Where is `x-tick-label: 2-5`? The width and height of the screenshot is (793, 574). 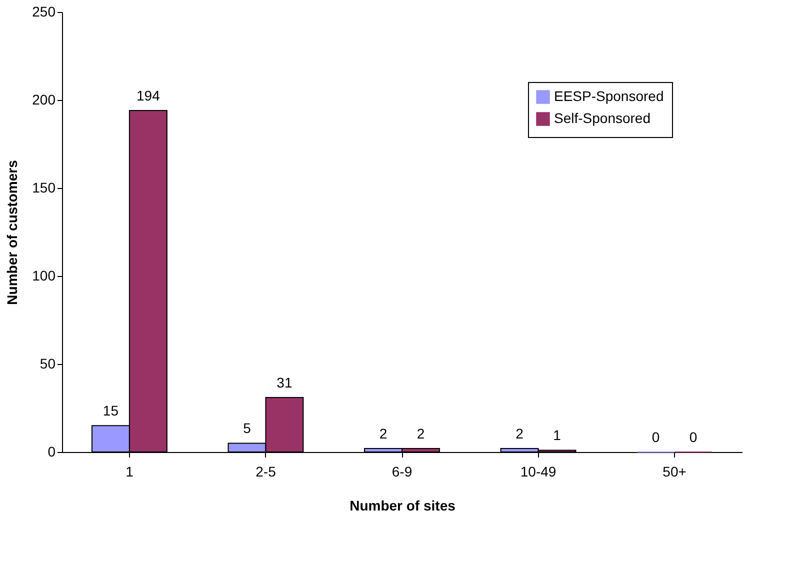
x-tick-label: 2-5 is located at coordinates (266, 472).